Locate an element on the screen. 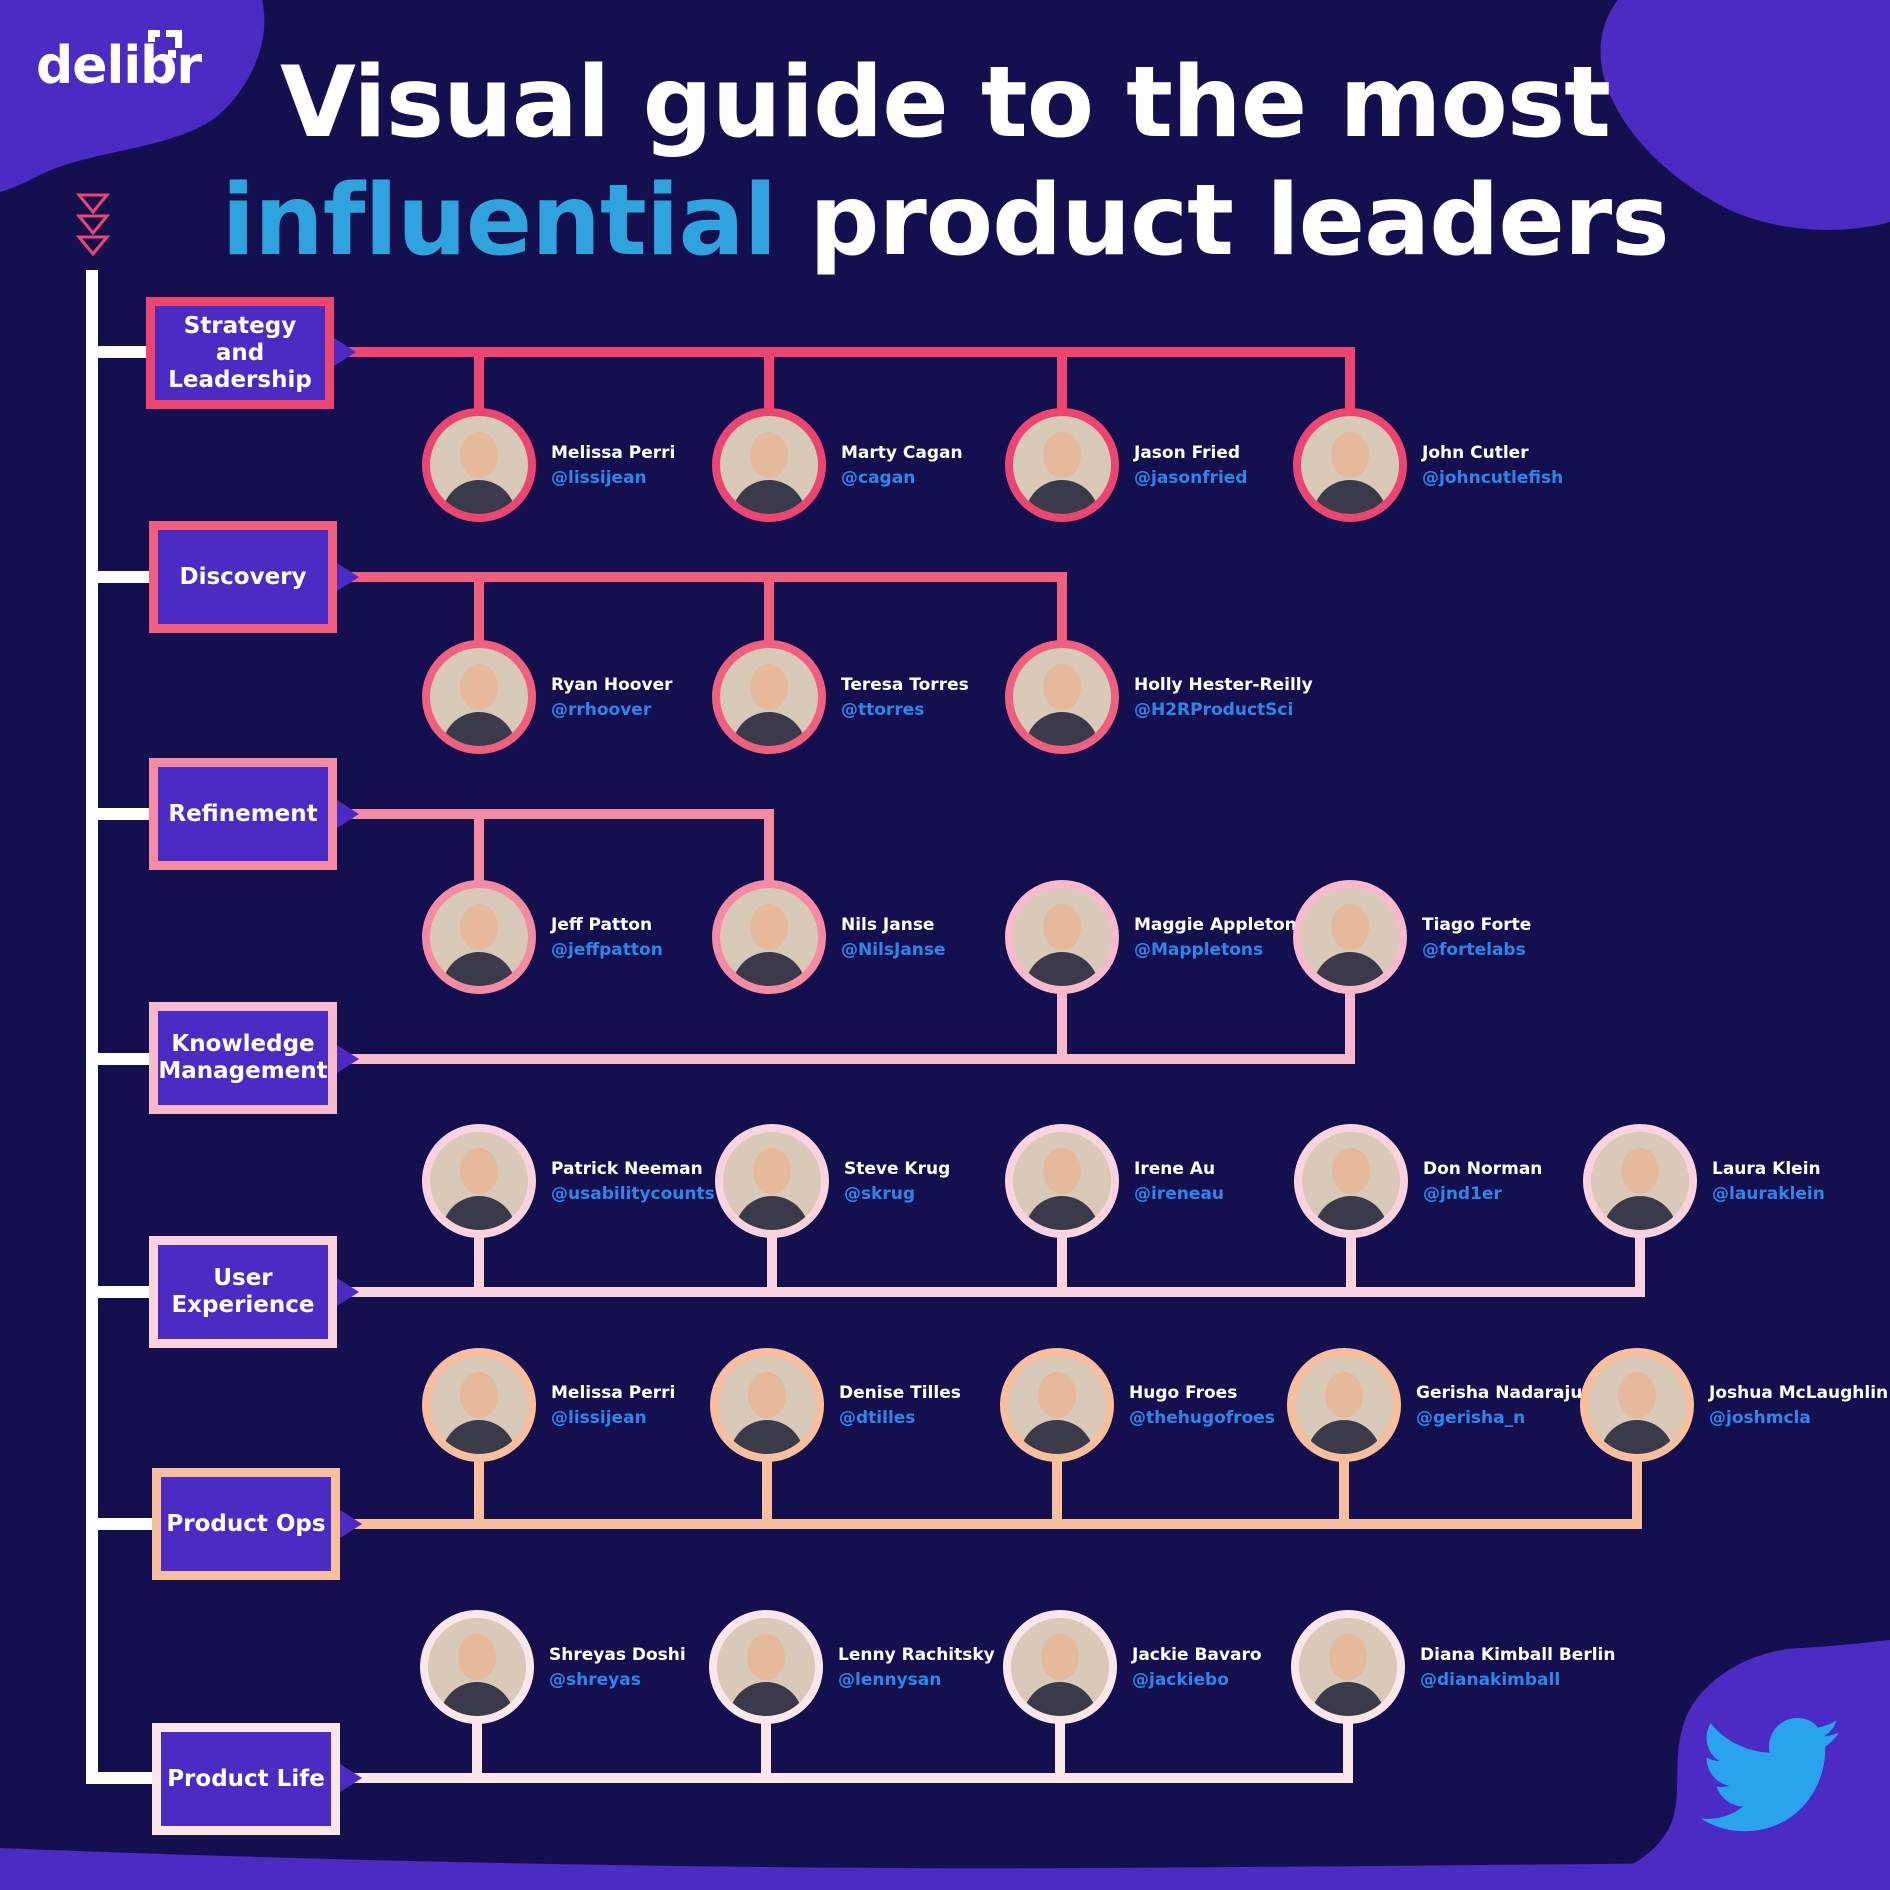 The width and height of the screenshot is (1890, 1890). person-name: Steve Krug is located at coordinates (897, 1169).